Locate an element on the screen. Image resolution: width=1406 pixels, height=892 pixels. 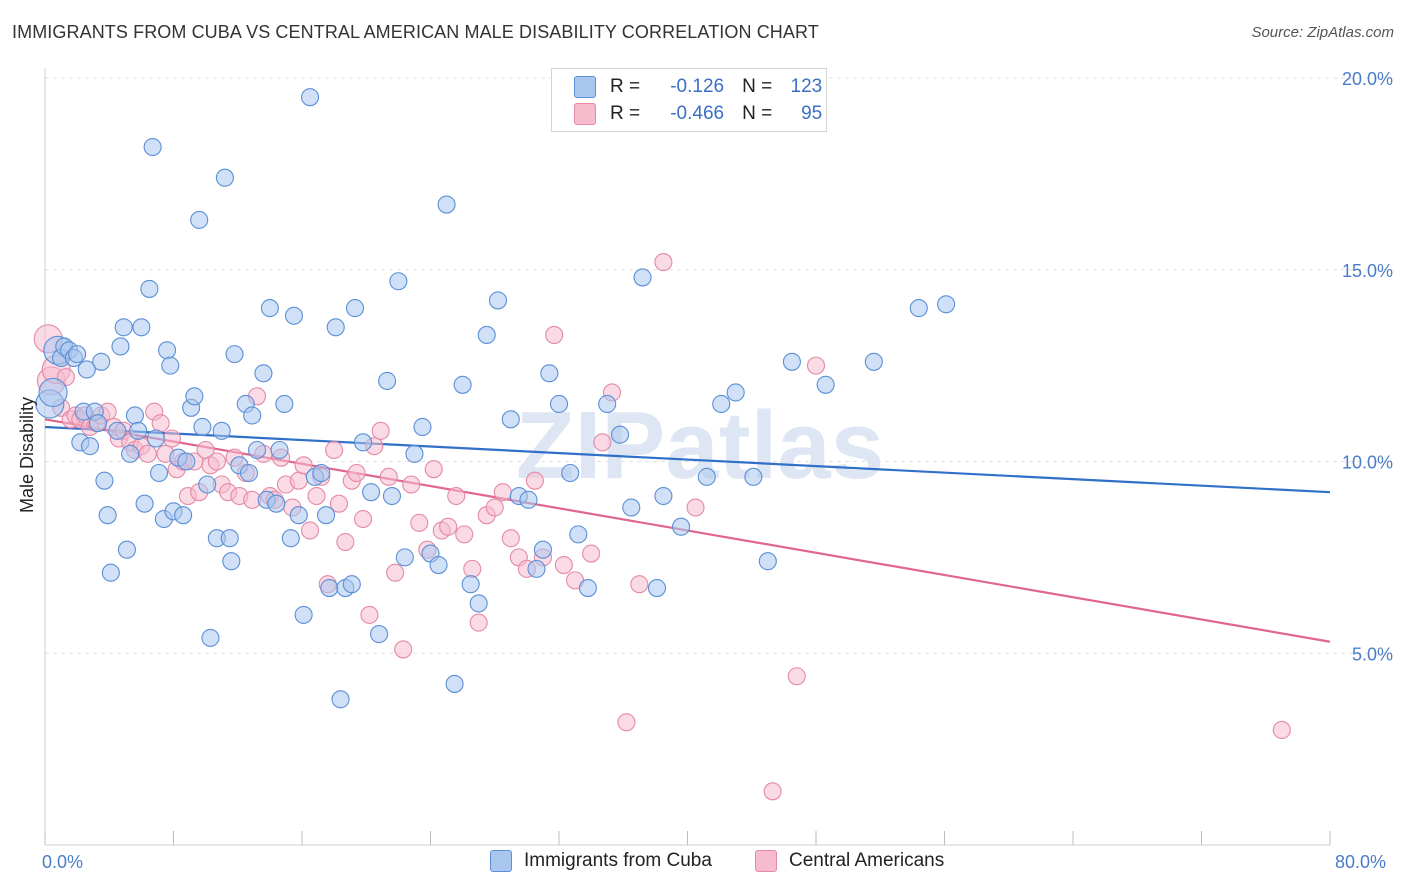
y-tick-label-2: 15.0% is located at coordinates (1367, 271).